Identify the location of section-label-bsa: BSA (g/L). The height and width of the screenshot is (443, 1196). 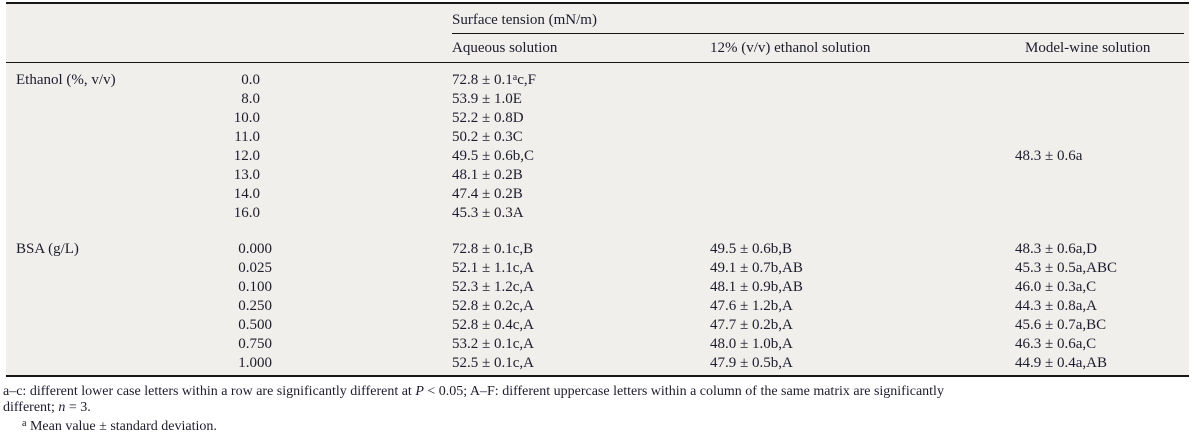
(47, 249).